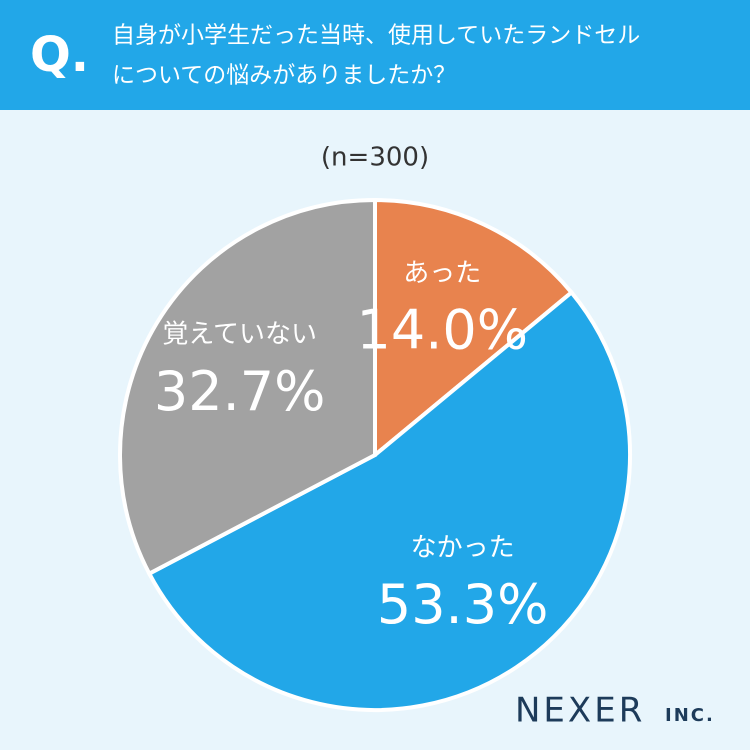  What do you see at coordinates (239, 335) in the screenshot?
I see `slice-label: 覚えていない` at bounding box center [239, 335].